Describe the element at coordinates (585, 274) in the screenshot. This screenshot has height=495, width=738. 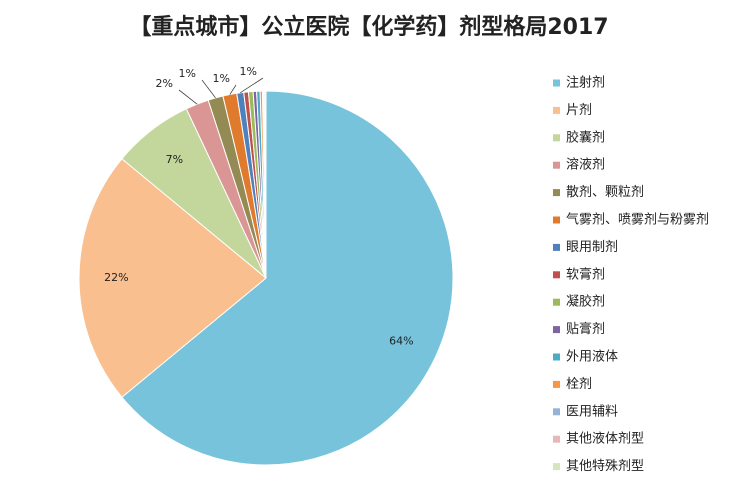
I see `legend-label: 软膏剂` at that location.